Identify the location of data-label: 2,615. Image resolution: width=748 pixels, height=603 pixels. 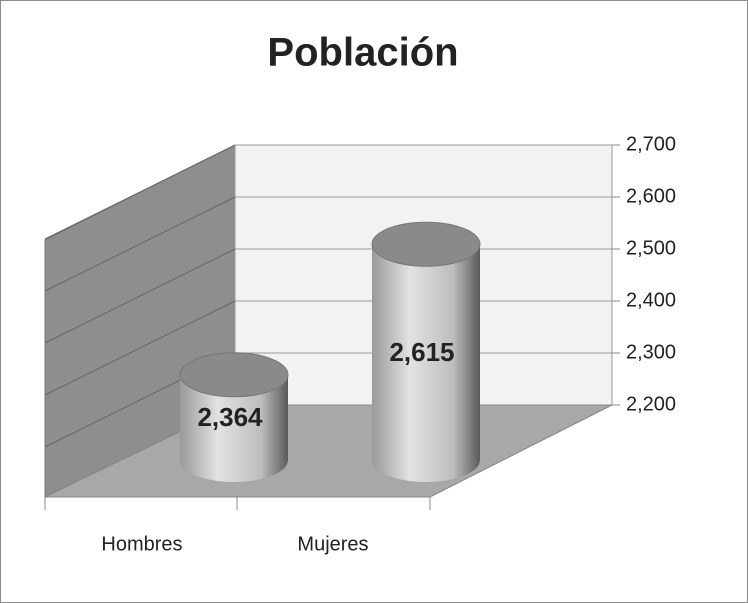
(421, 352).